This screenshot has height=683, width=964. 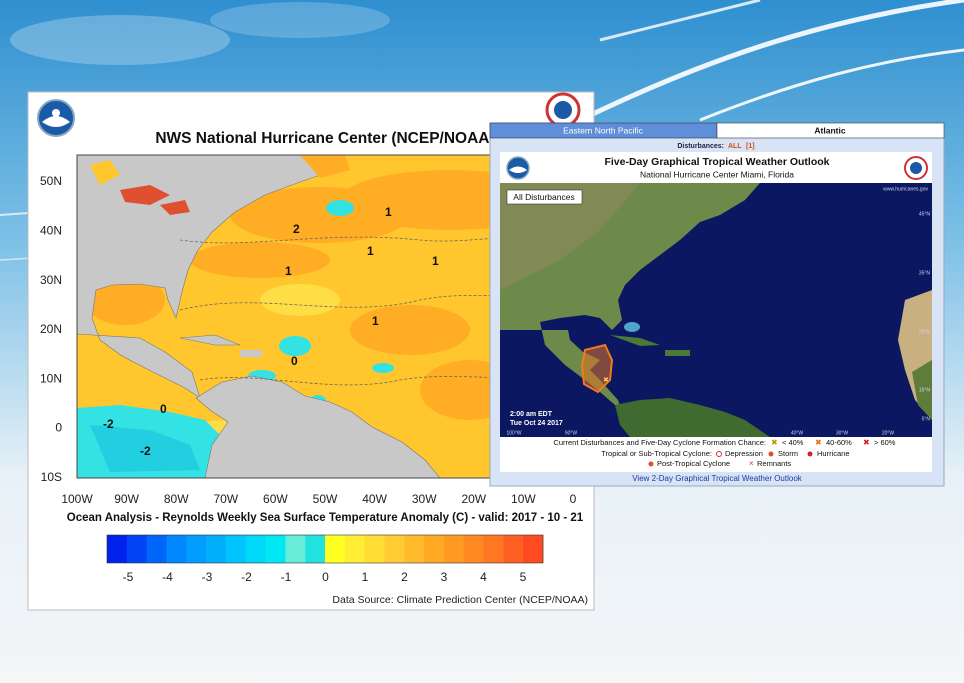 I want to click on lon-label: 60W, so click(x=275, y=499).